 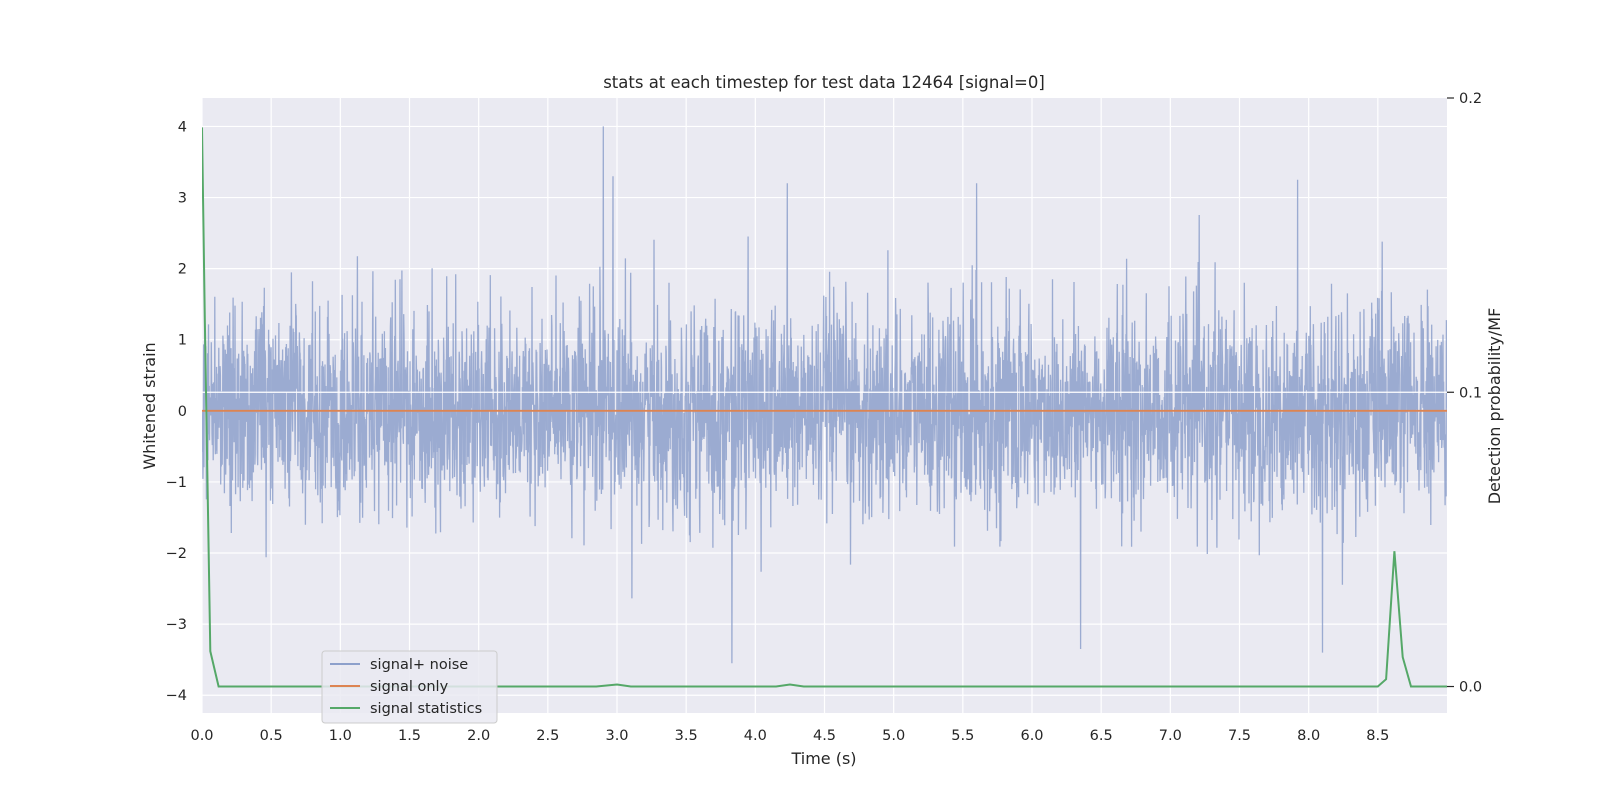 I want to click on x-tick-label: 2.5, so click(x=547, y=736).